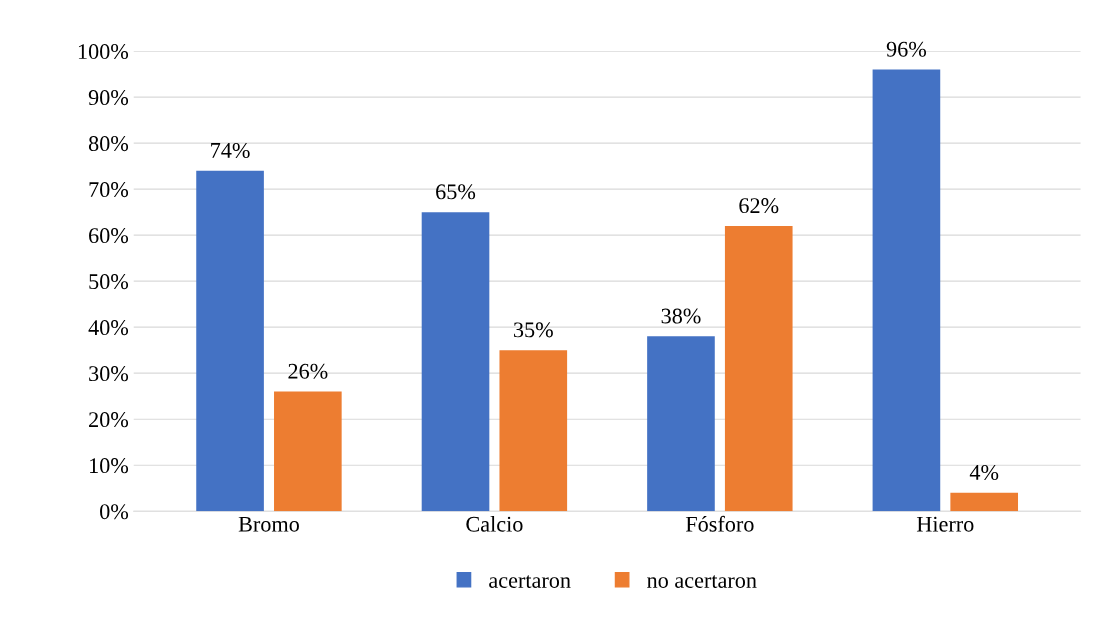  What do you see at coordinates (108, 328) in the screenshot?
I see `y-tick-label: 40%` at bounding box center [108, 328].